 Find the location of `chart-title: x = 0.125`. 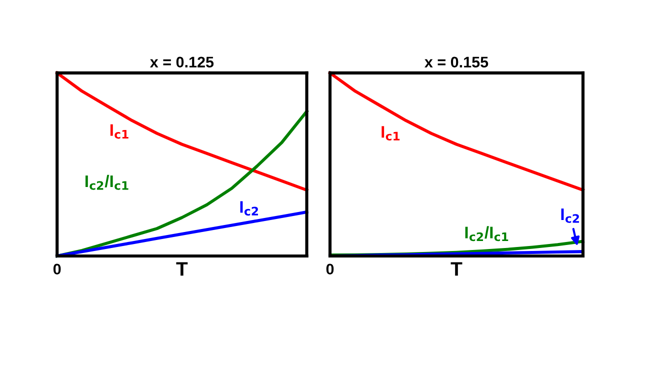

chart-title: x = 0.125 is located at coordinates (182, 62).